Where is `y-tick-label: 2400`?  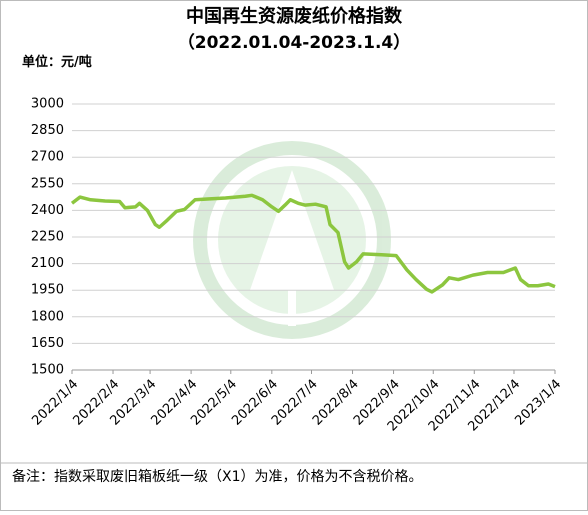
y-tick-label: 2400 is located at coordinates (47, 210).